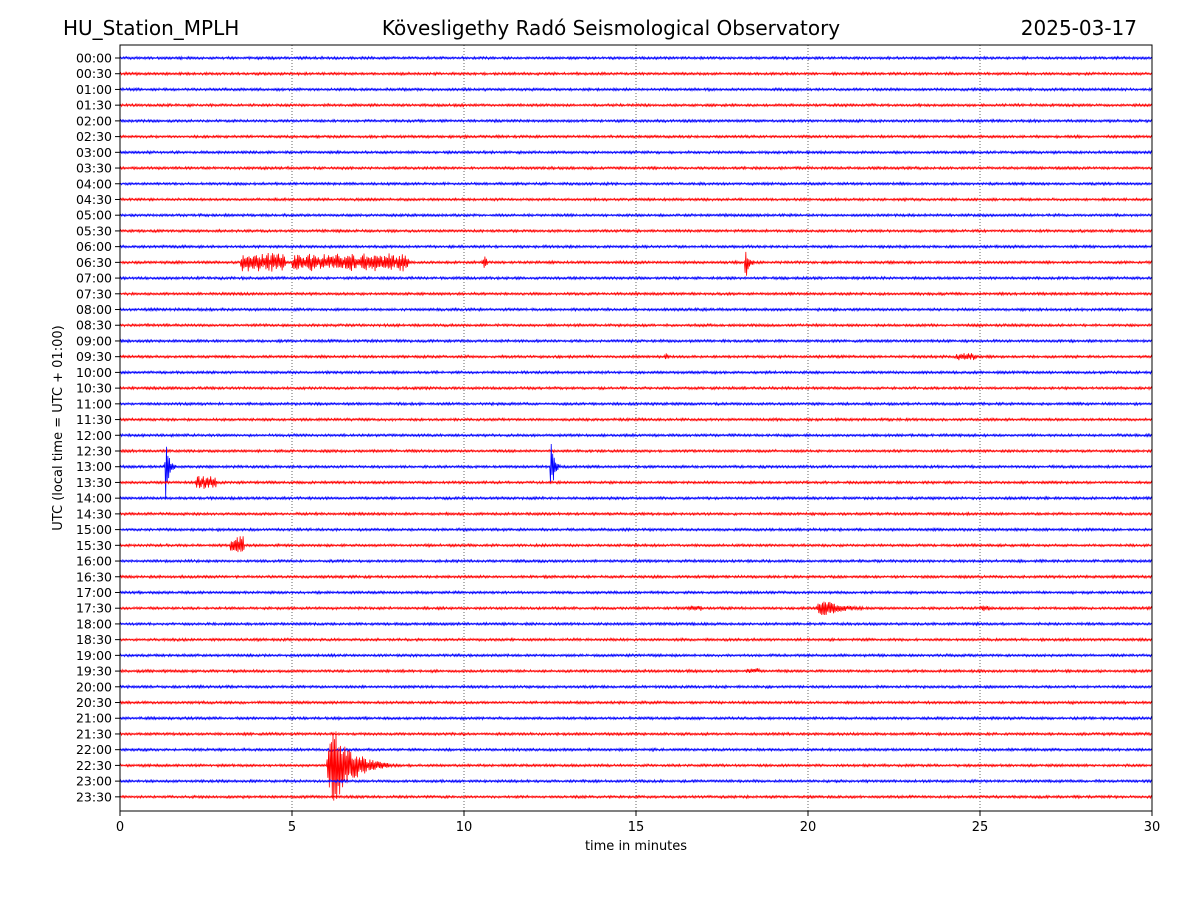 The image size is (1200, 900). What do you see at coordinates (636, 215) in the screenshot?
I see `trace-05:00` at bounding box center [636, 215].